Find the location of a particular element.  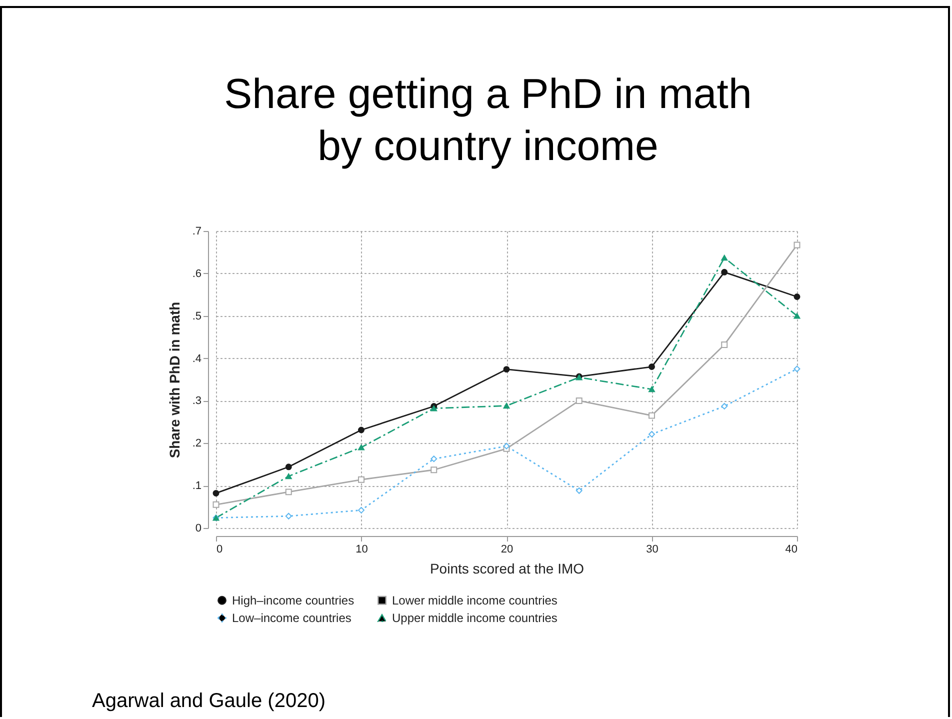

x-tick-label: 20 is located at coordinates (507, 550).